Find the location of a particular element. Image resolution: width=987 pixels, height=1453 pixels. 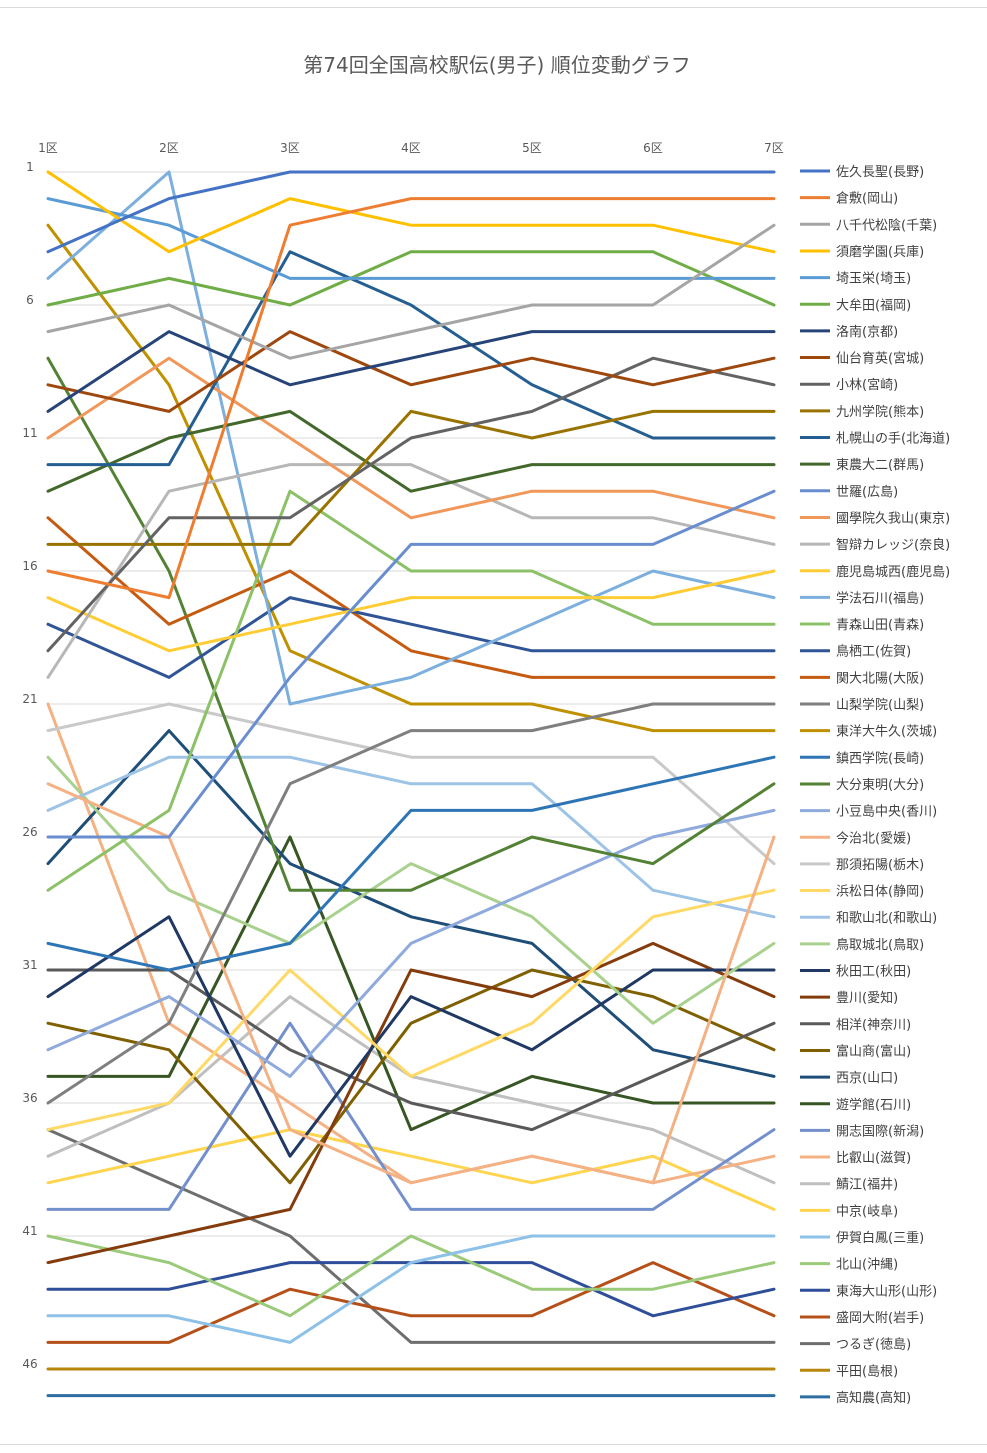

legend-label: 國學院久我山(東京) is located at coordinates (893, 518).